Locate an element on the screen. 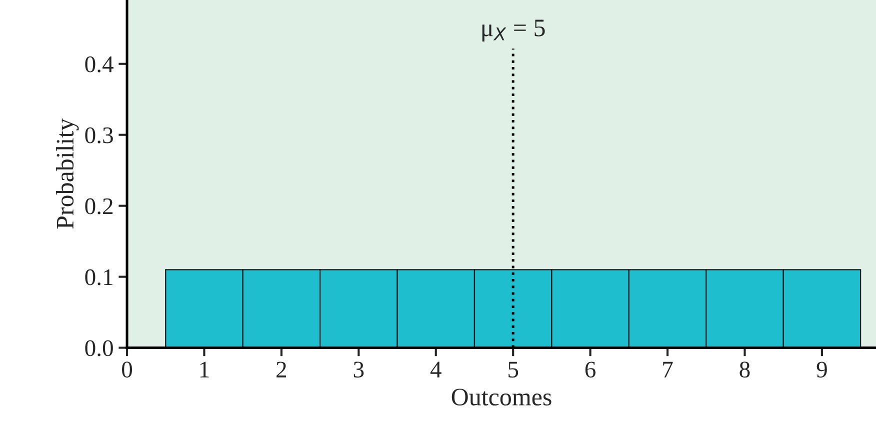  x-tick-label: 3 is located at coordinates (359, 370).